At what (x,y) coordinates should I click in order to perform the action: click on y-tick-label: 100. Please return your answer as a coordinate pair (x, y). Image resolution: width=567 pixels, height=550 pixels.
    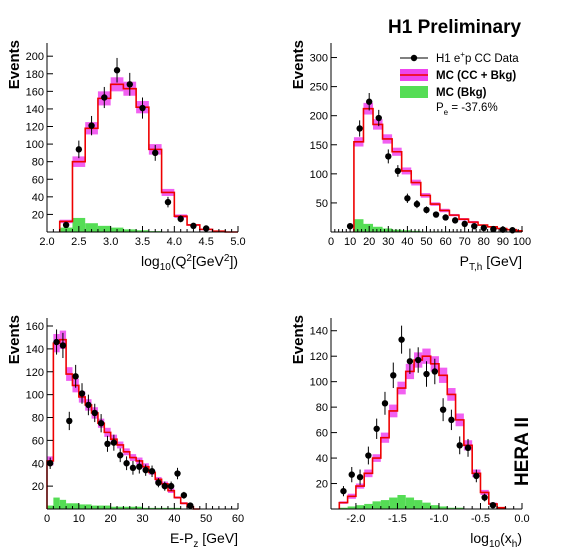
    Looking at the image, I should click on (35, 145).